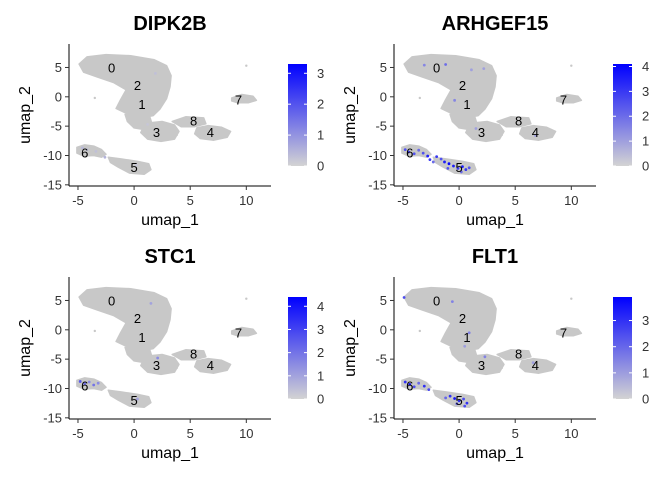 The height and width of the screenshot is (480, 672). Describe the element at coordinates (645, 66) in the screenshot. I see `legend-tick-label: 4` at that location.